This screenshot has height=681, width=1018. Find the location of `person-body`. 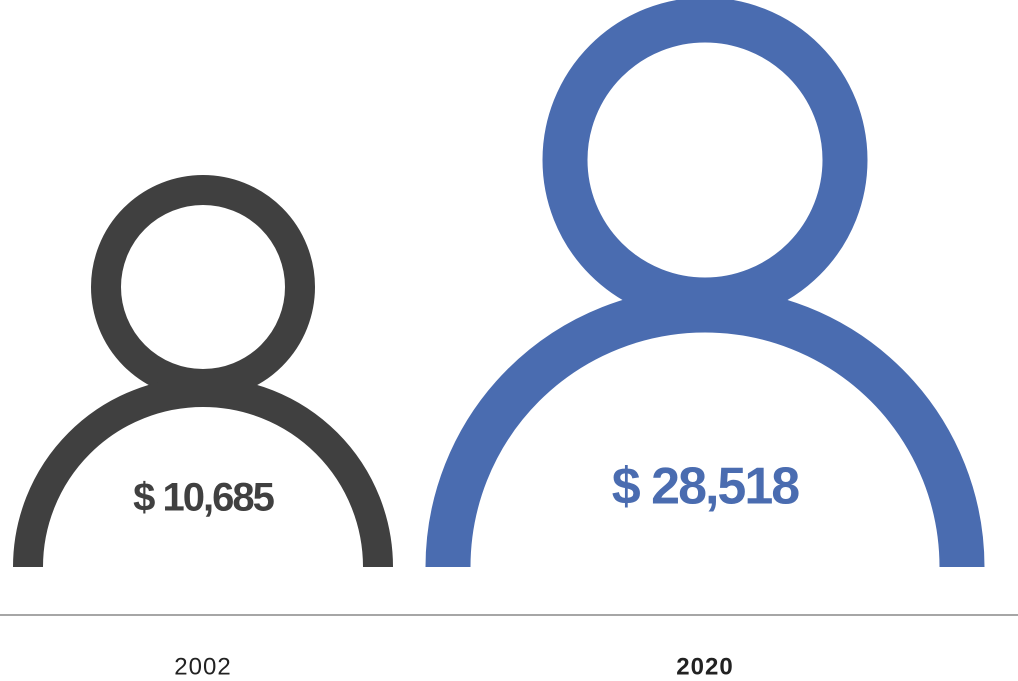

person-body is located at coordinates (203, 472).